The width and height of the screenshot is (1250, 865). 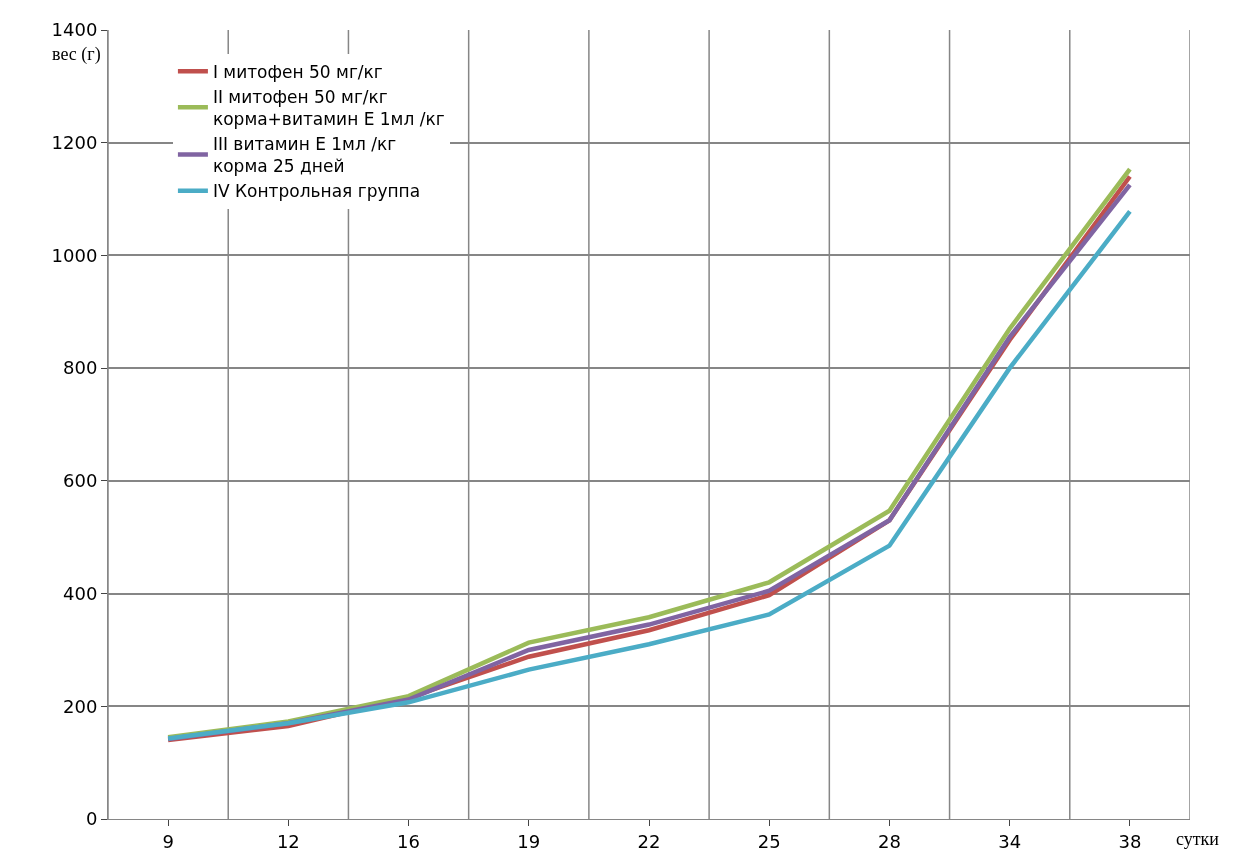 What do you see at coordinates (1010, 841) in the screenshot?
I see `x-tick-label: 34` at bounding box center [1010, 841].